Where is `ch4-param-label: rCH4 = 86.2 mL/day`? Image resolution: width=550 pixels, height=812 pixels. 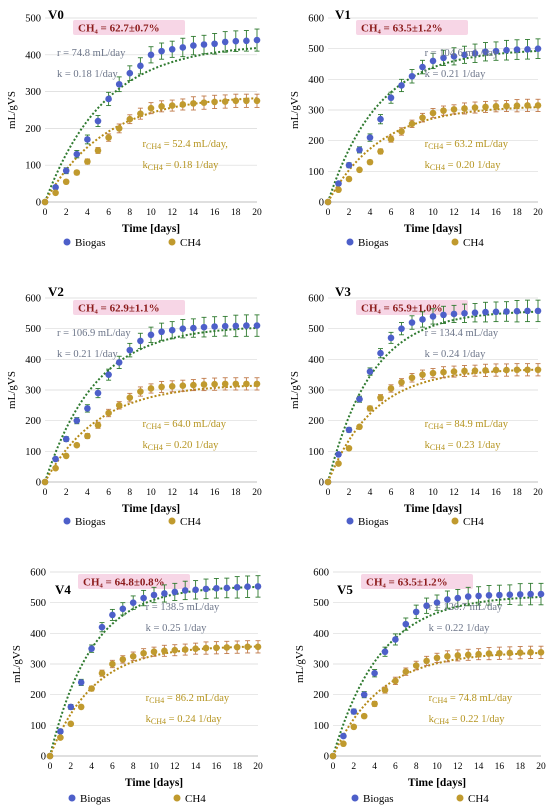
ch4-param-label: rCH4 = 86.2 mL/day is located at coordinates (188, 699).